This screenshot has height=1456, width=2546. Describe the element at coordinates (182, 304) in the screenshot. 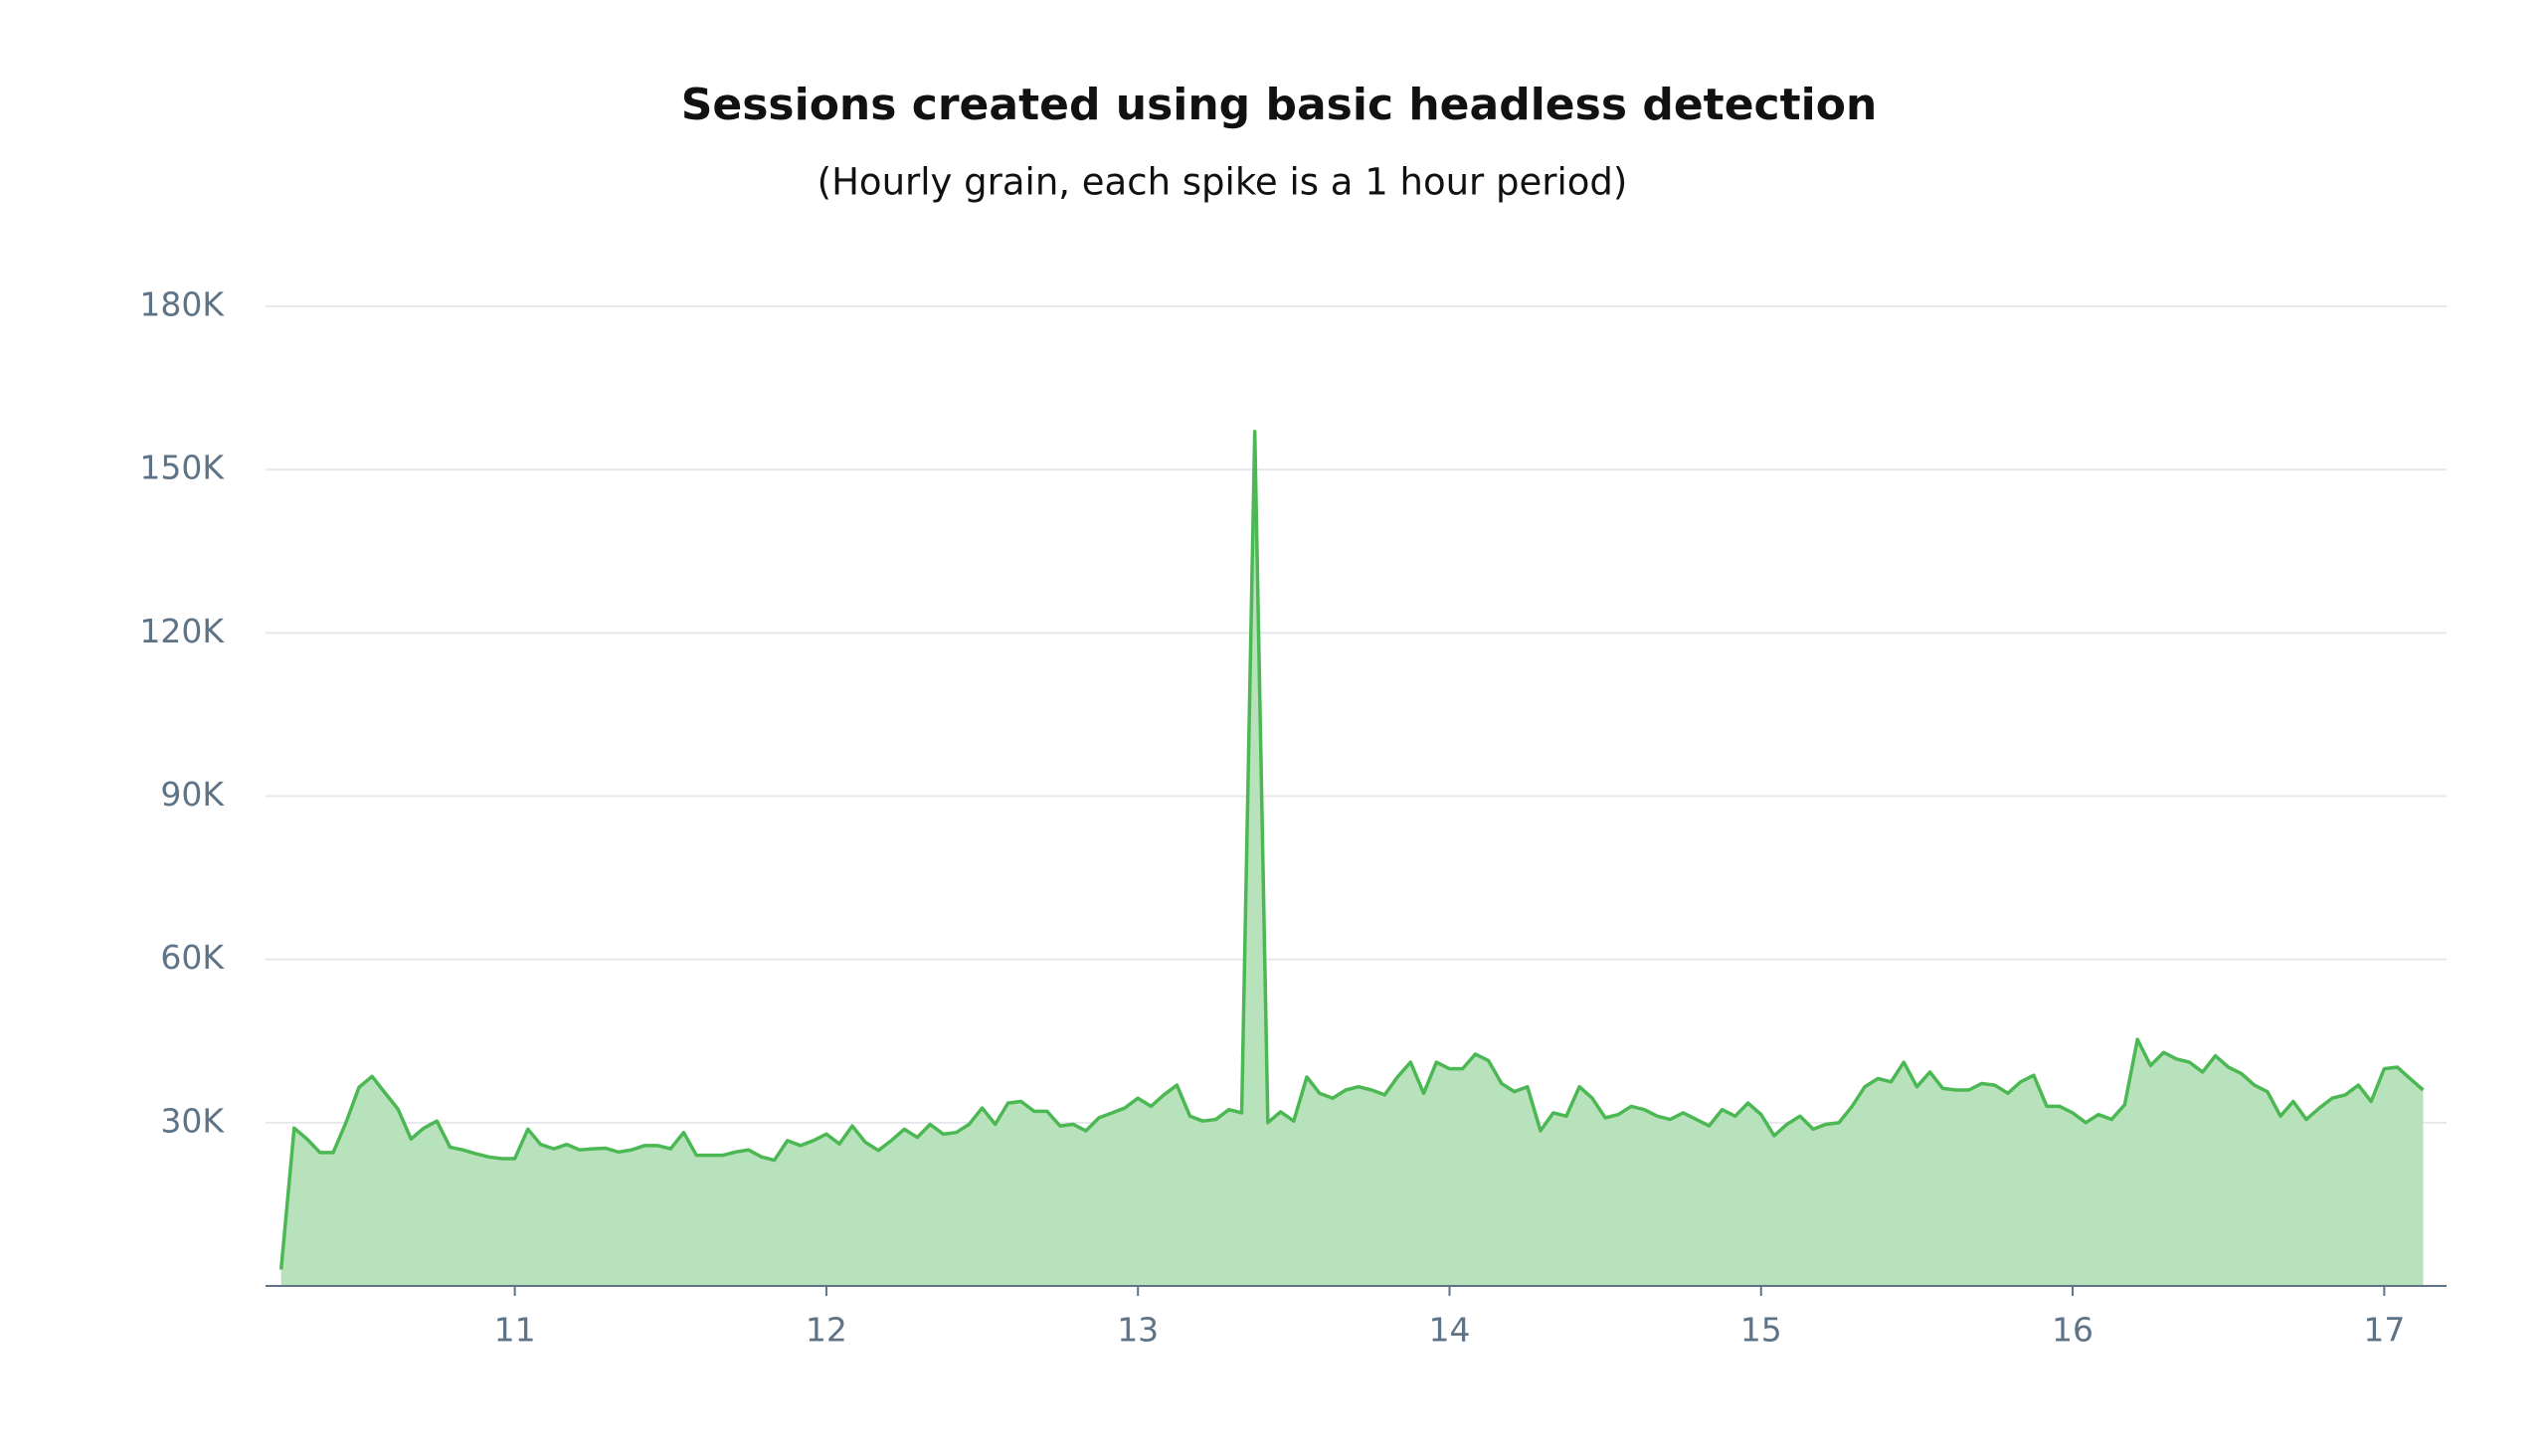

I see `y-tick-label: 180K` at that location.